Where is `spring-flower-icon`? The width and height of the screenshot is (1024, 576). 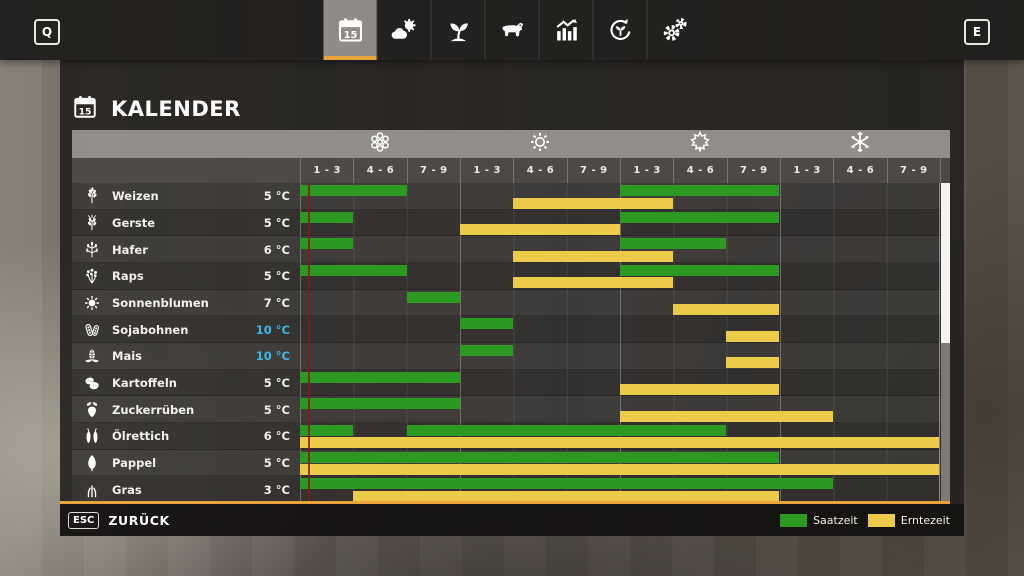 spring-flower-icon is located at coordinates (380, 144).